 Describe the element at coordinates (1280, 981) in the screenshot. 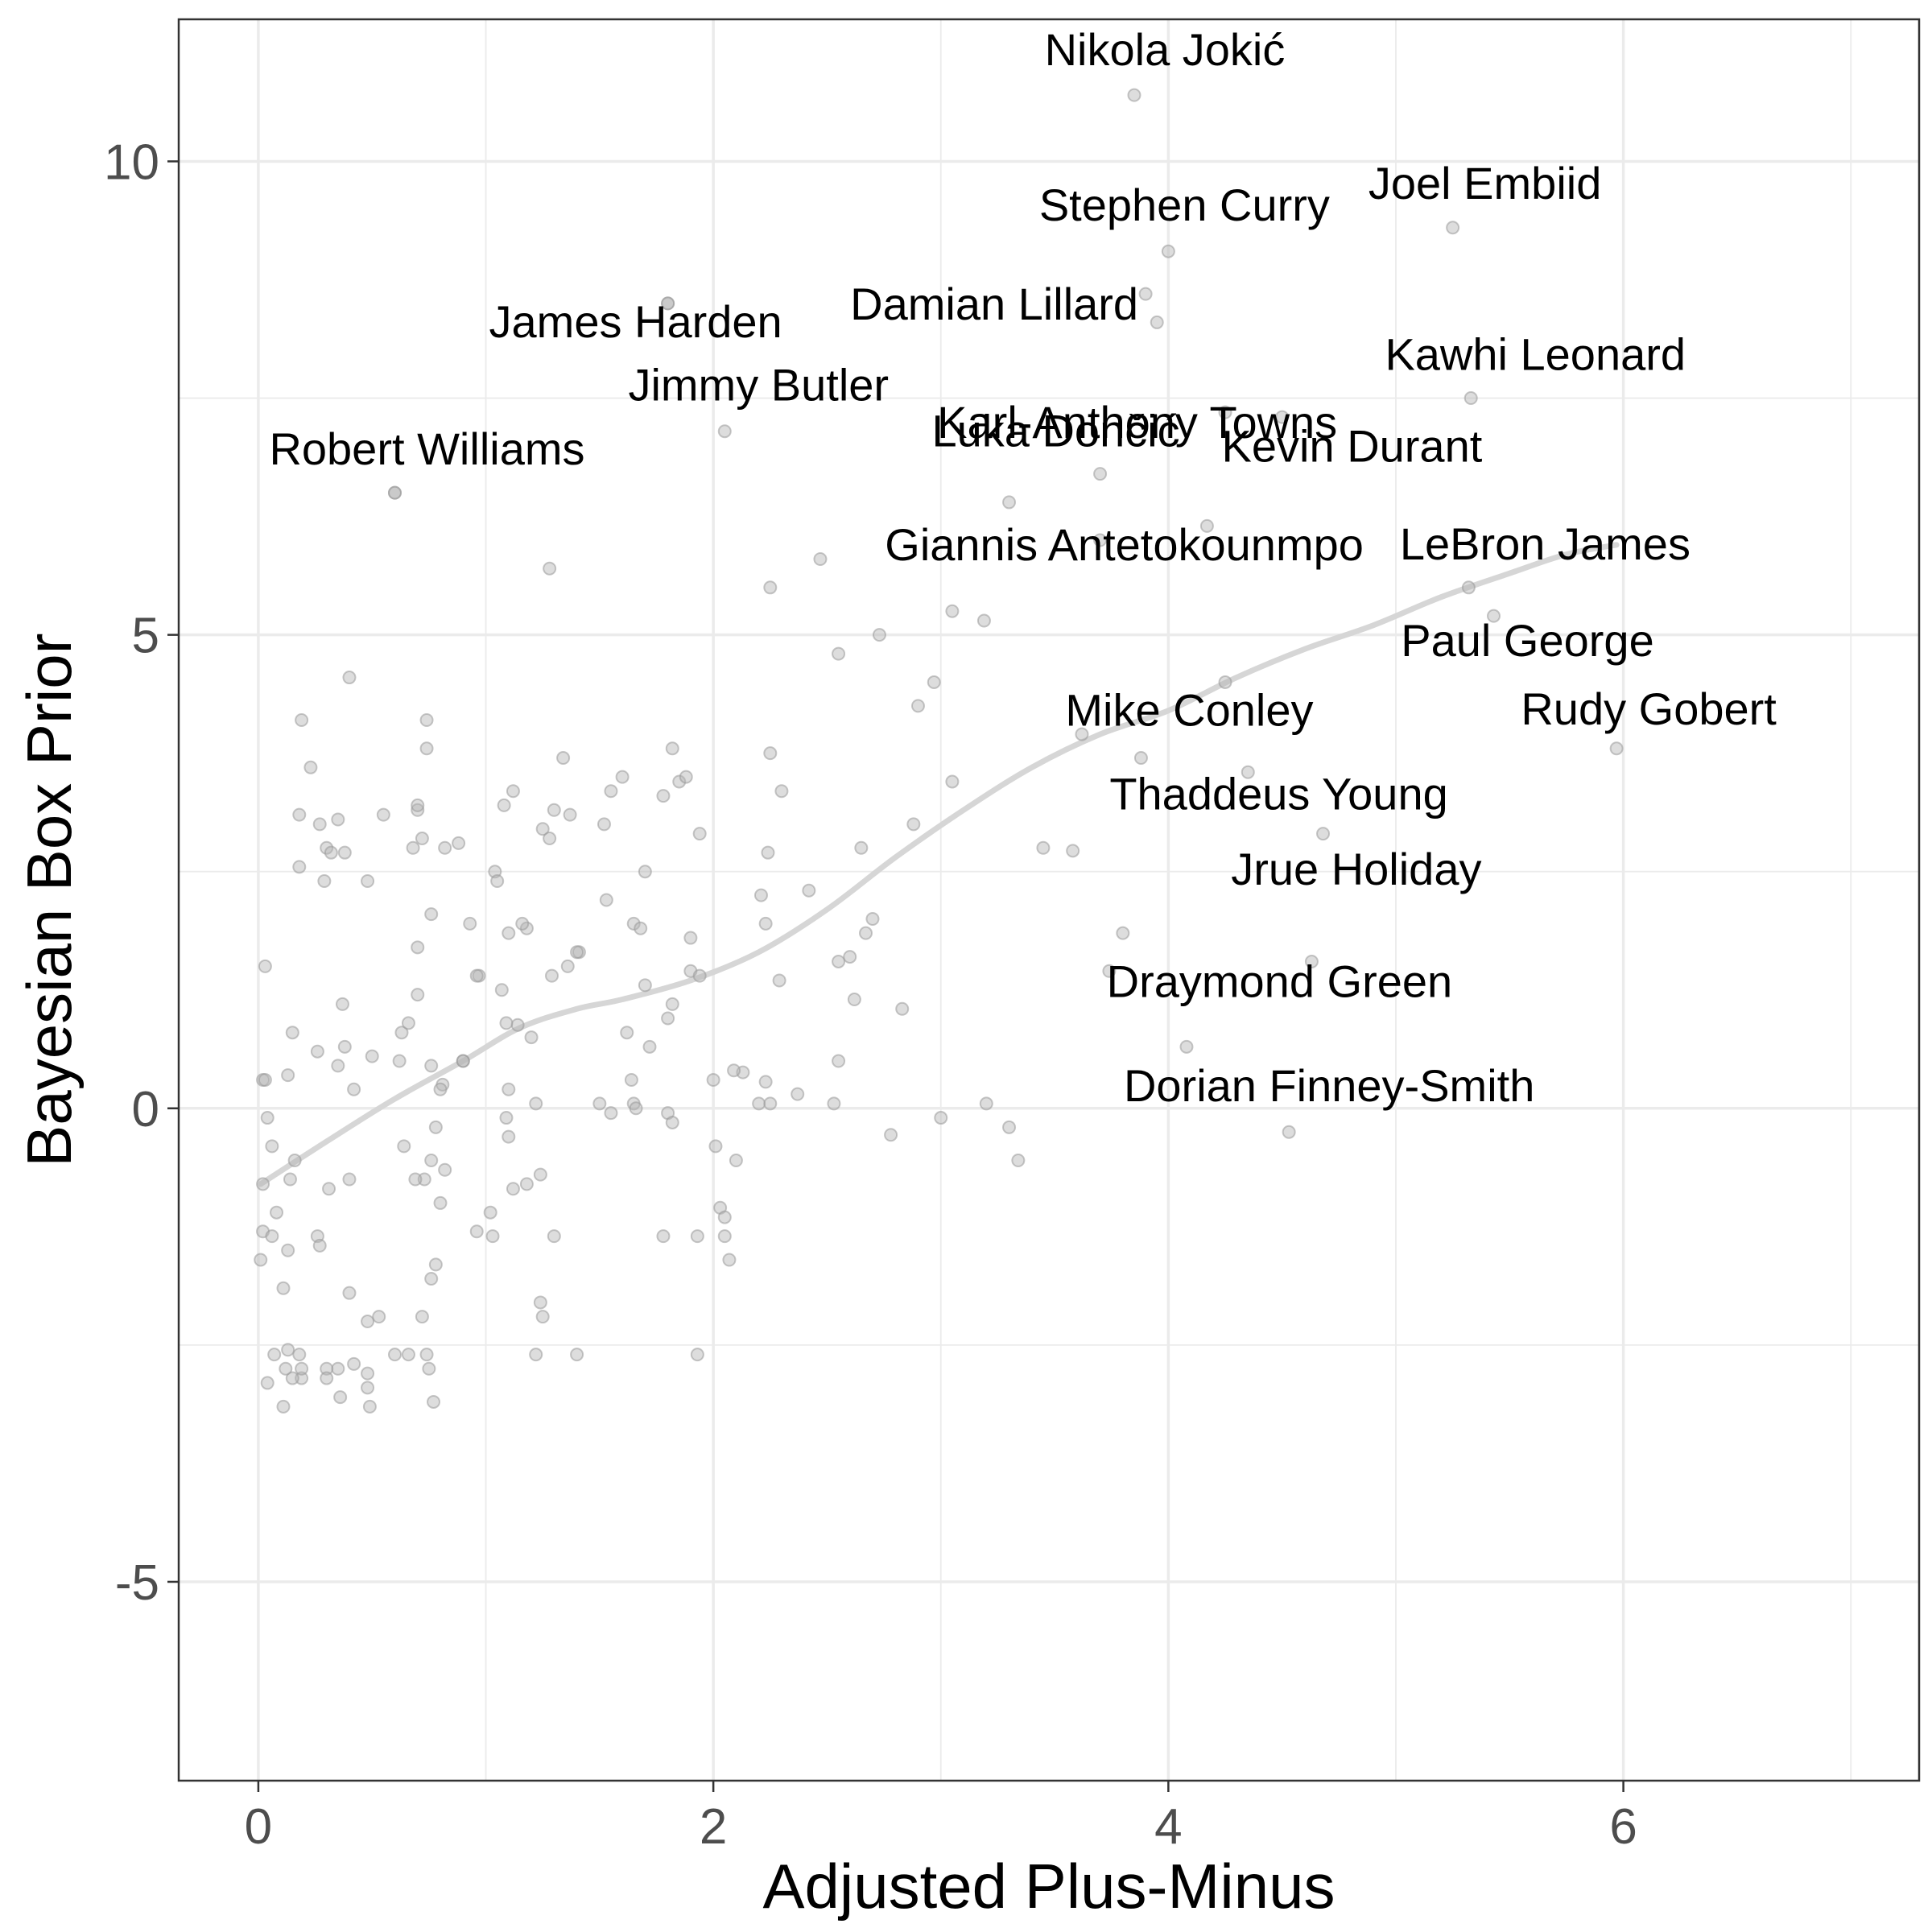

I see `point-label: Draymond Green` at that location.